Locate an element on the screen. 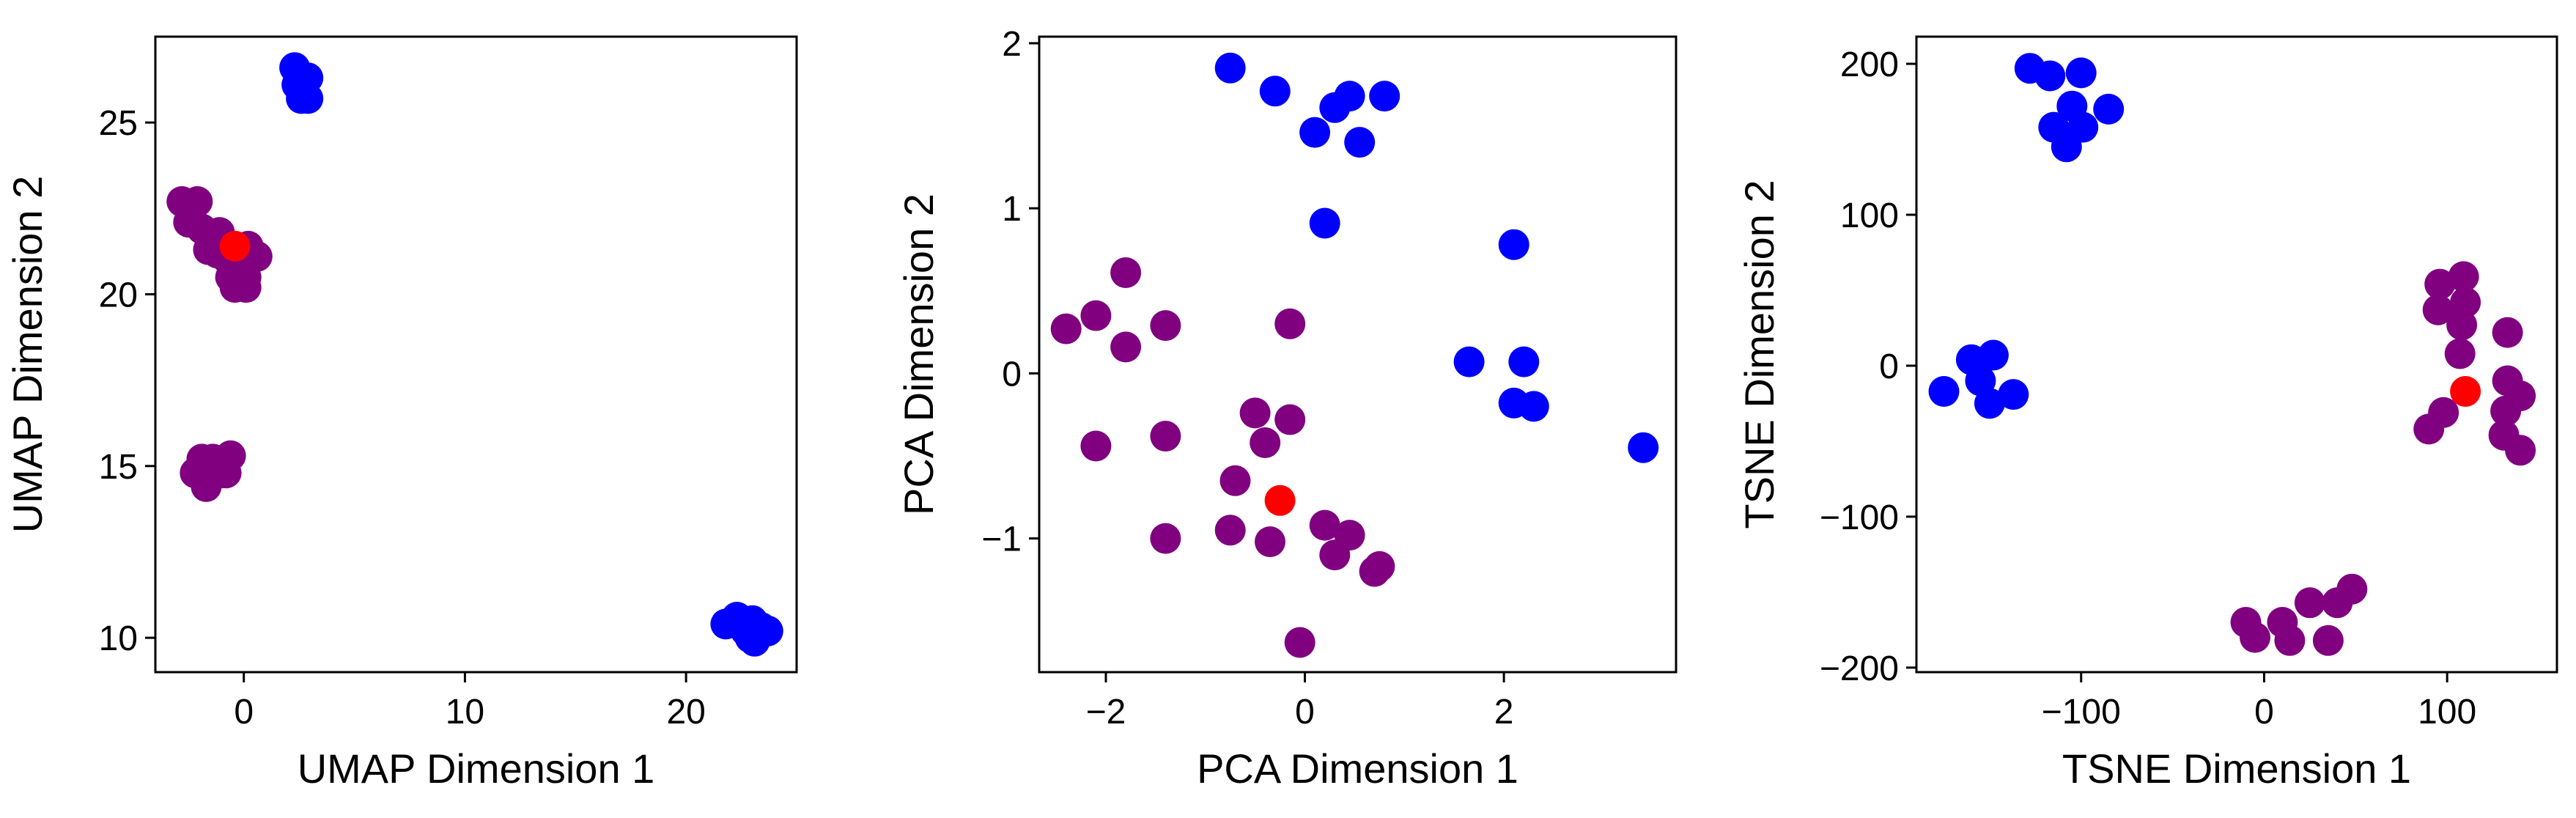 Image resolution: width=2576 pixels, height=818 pixels. y-tick-label: 15 is located at coordinates (118, 467).